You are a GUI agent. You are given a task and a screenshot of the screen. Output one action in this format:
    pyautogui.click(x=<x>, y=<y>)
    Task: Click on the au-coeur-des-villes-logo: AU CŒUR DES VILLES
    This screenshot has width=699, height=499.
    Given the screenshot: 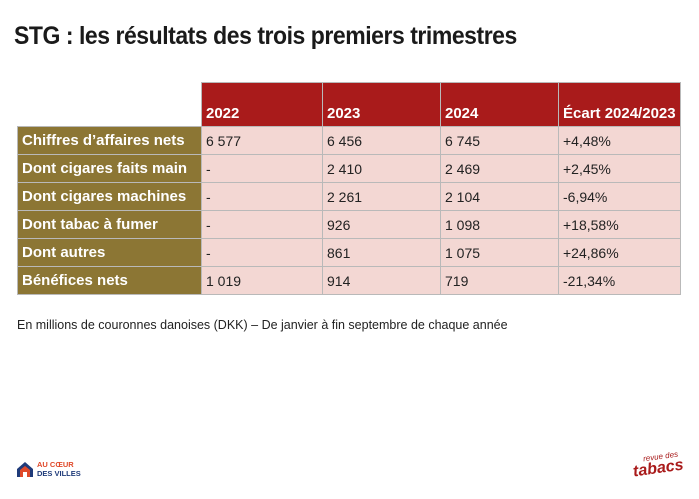 What is the action you would take?
    pyautogui.click(x=49, y=469)
    